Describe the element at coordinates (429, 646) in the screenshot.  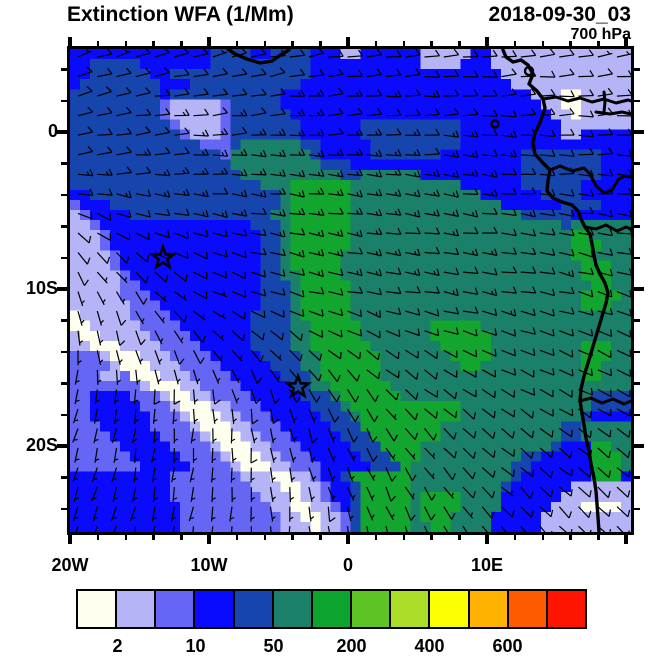
I see `colorbar-label-400: 400` at that location.